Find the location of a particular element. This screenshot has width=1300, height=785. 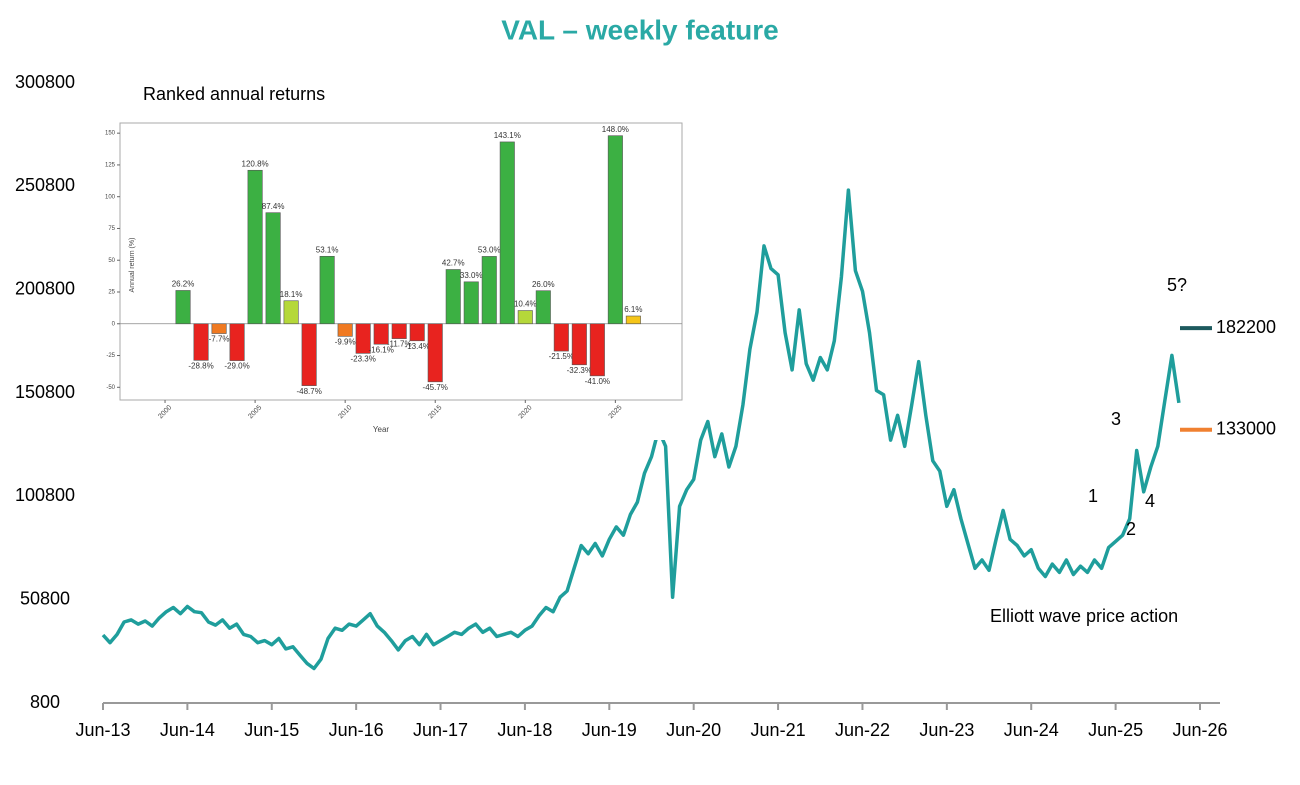

y-tick-label: 200800 is located at coordinates (45, 288).